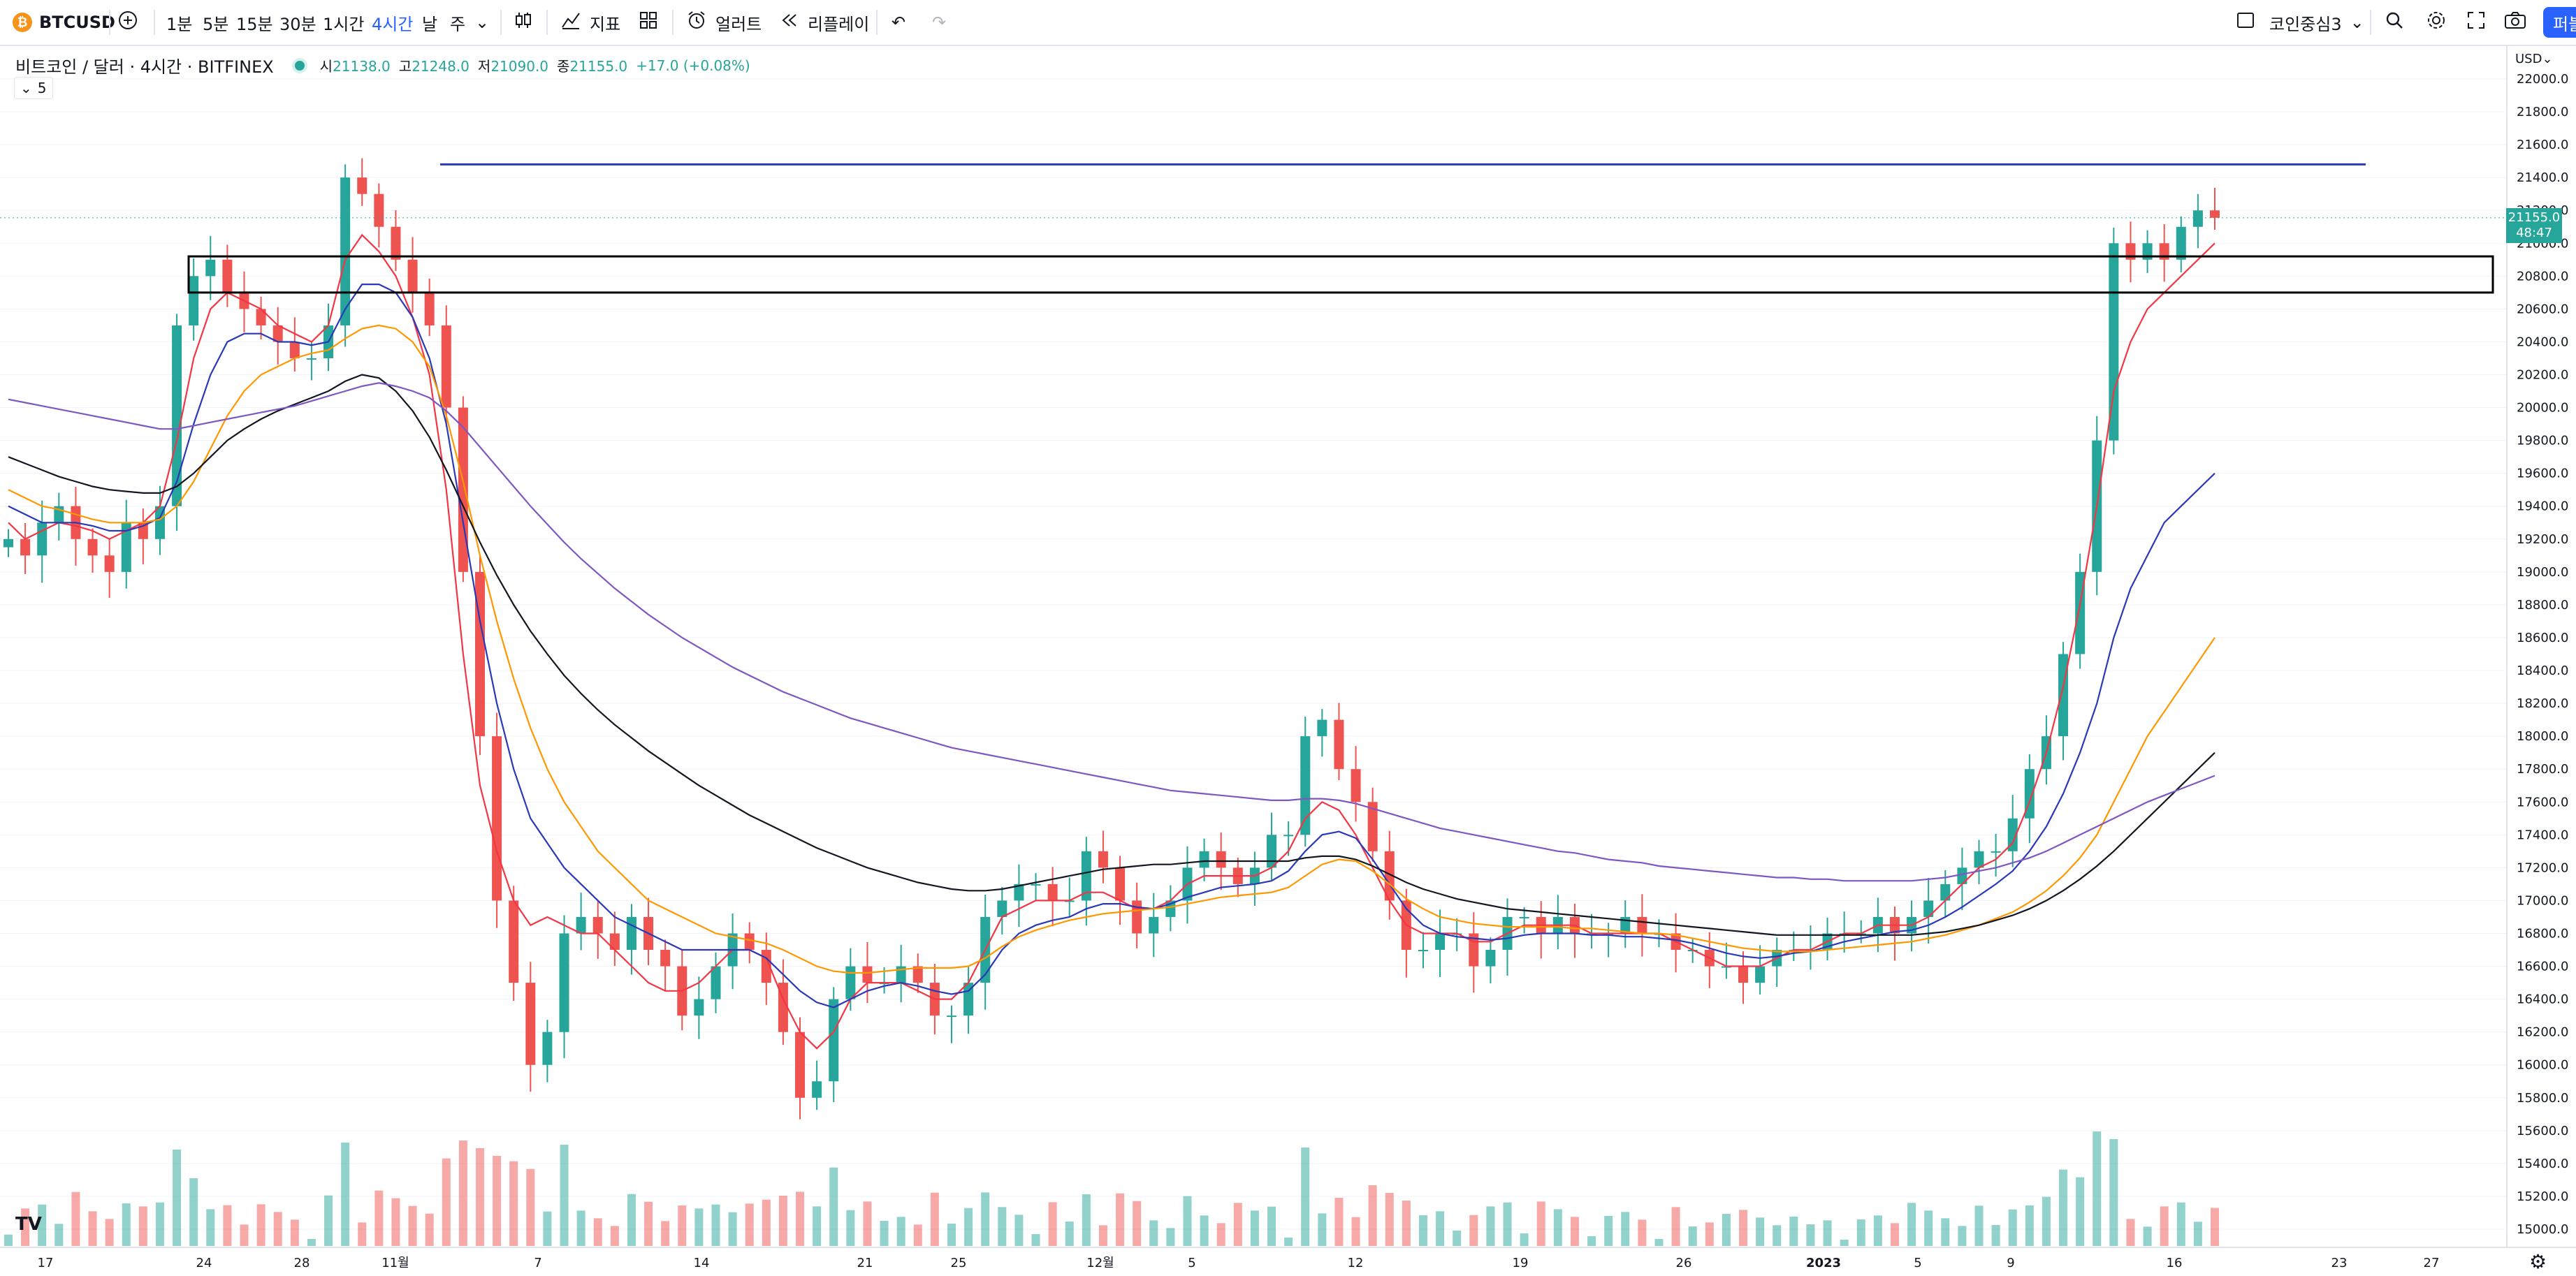 This screenshot has width=2576, height=1276. Describe the element at coordinates (824, 22) in the screenshot. I see `replay-button: 리플레이` at that location.